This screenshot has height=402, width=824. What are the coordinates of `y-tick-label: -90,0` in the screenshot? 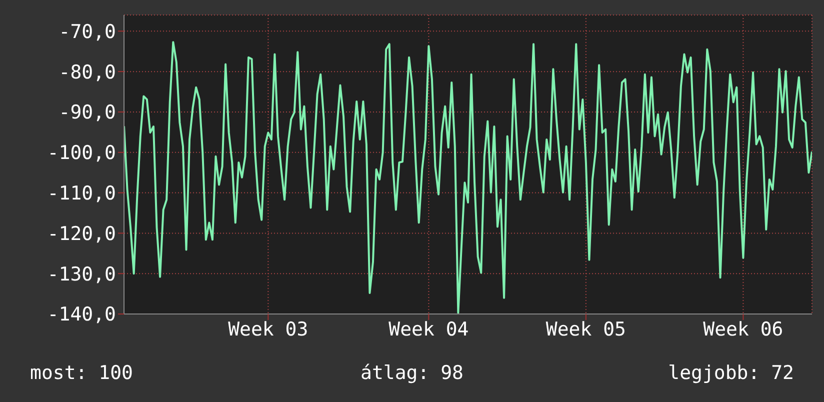 It's located at (87, 113).